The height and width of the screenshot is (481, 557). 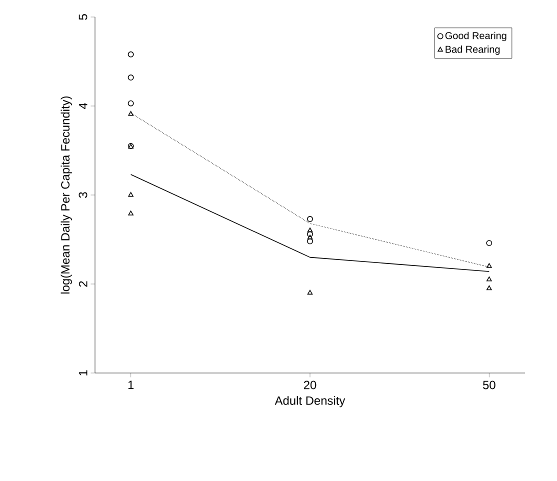 I want to click on y-tick-label: 4, so click(x=83, y=106).